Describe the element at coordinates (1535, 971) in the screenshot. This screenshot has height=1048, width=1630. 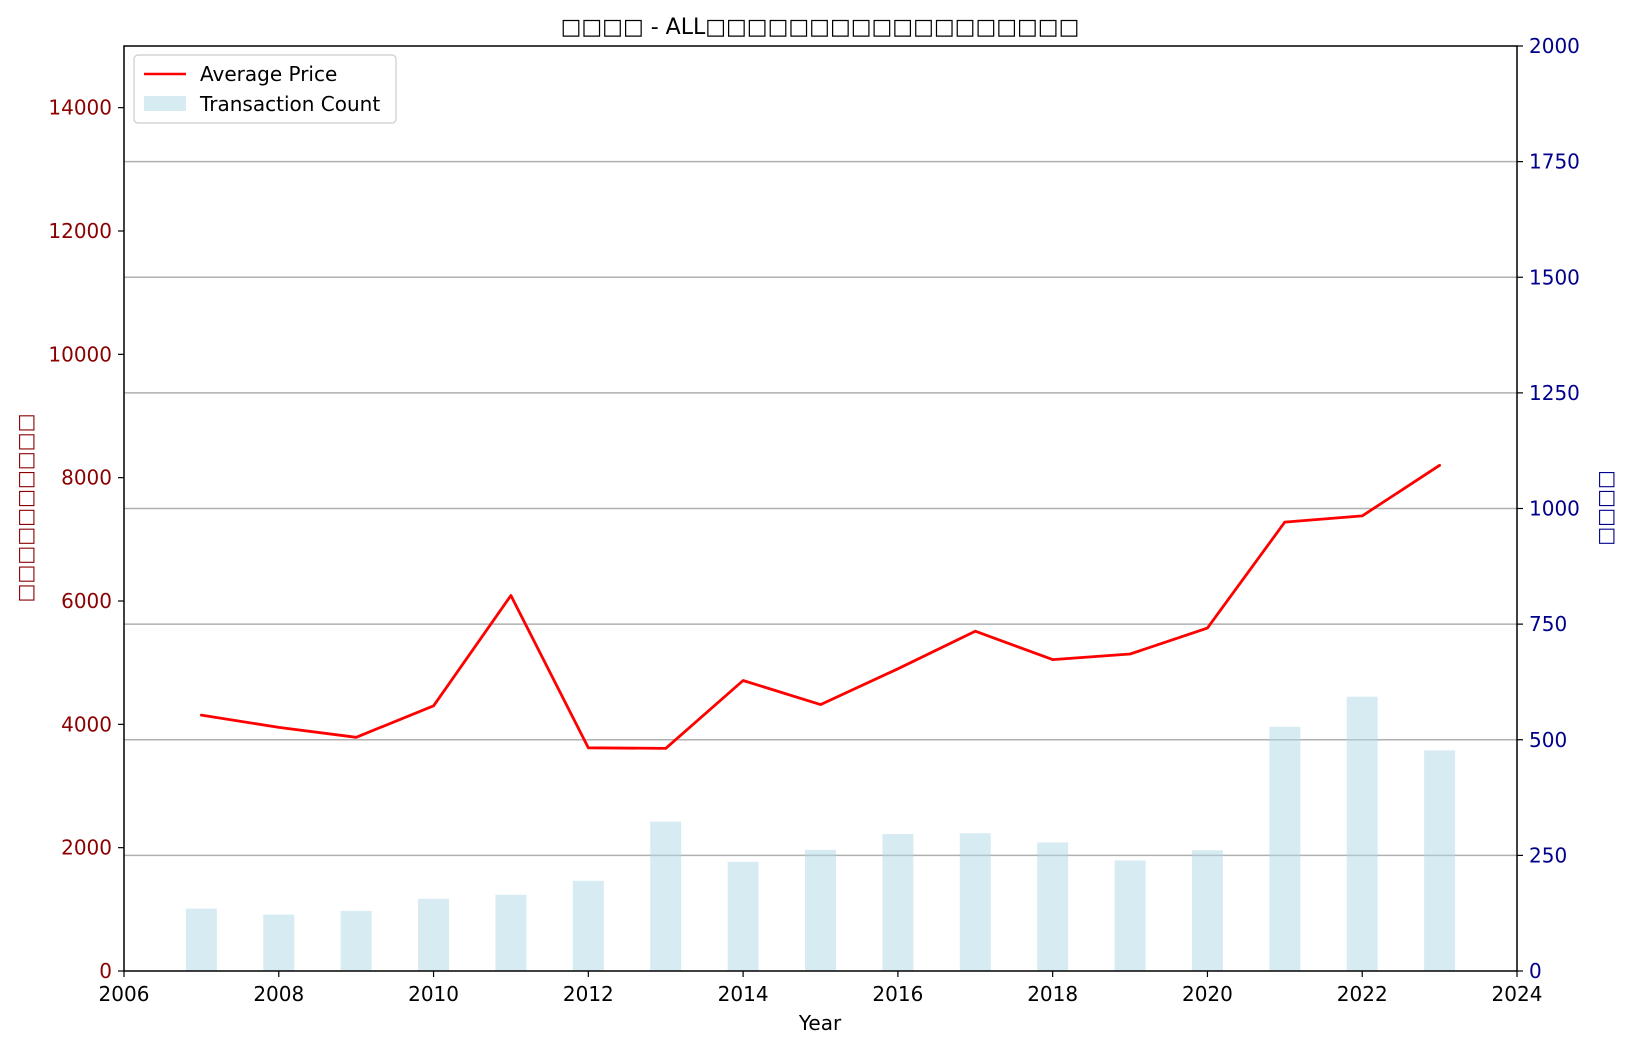
I see `y-right-tick-label: 0` at that location.